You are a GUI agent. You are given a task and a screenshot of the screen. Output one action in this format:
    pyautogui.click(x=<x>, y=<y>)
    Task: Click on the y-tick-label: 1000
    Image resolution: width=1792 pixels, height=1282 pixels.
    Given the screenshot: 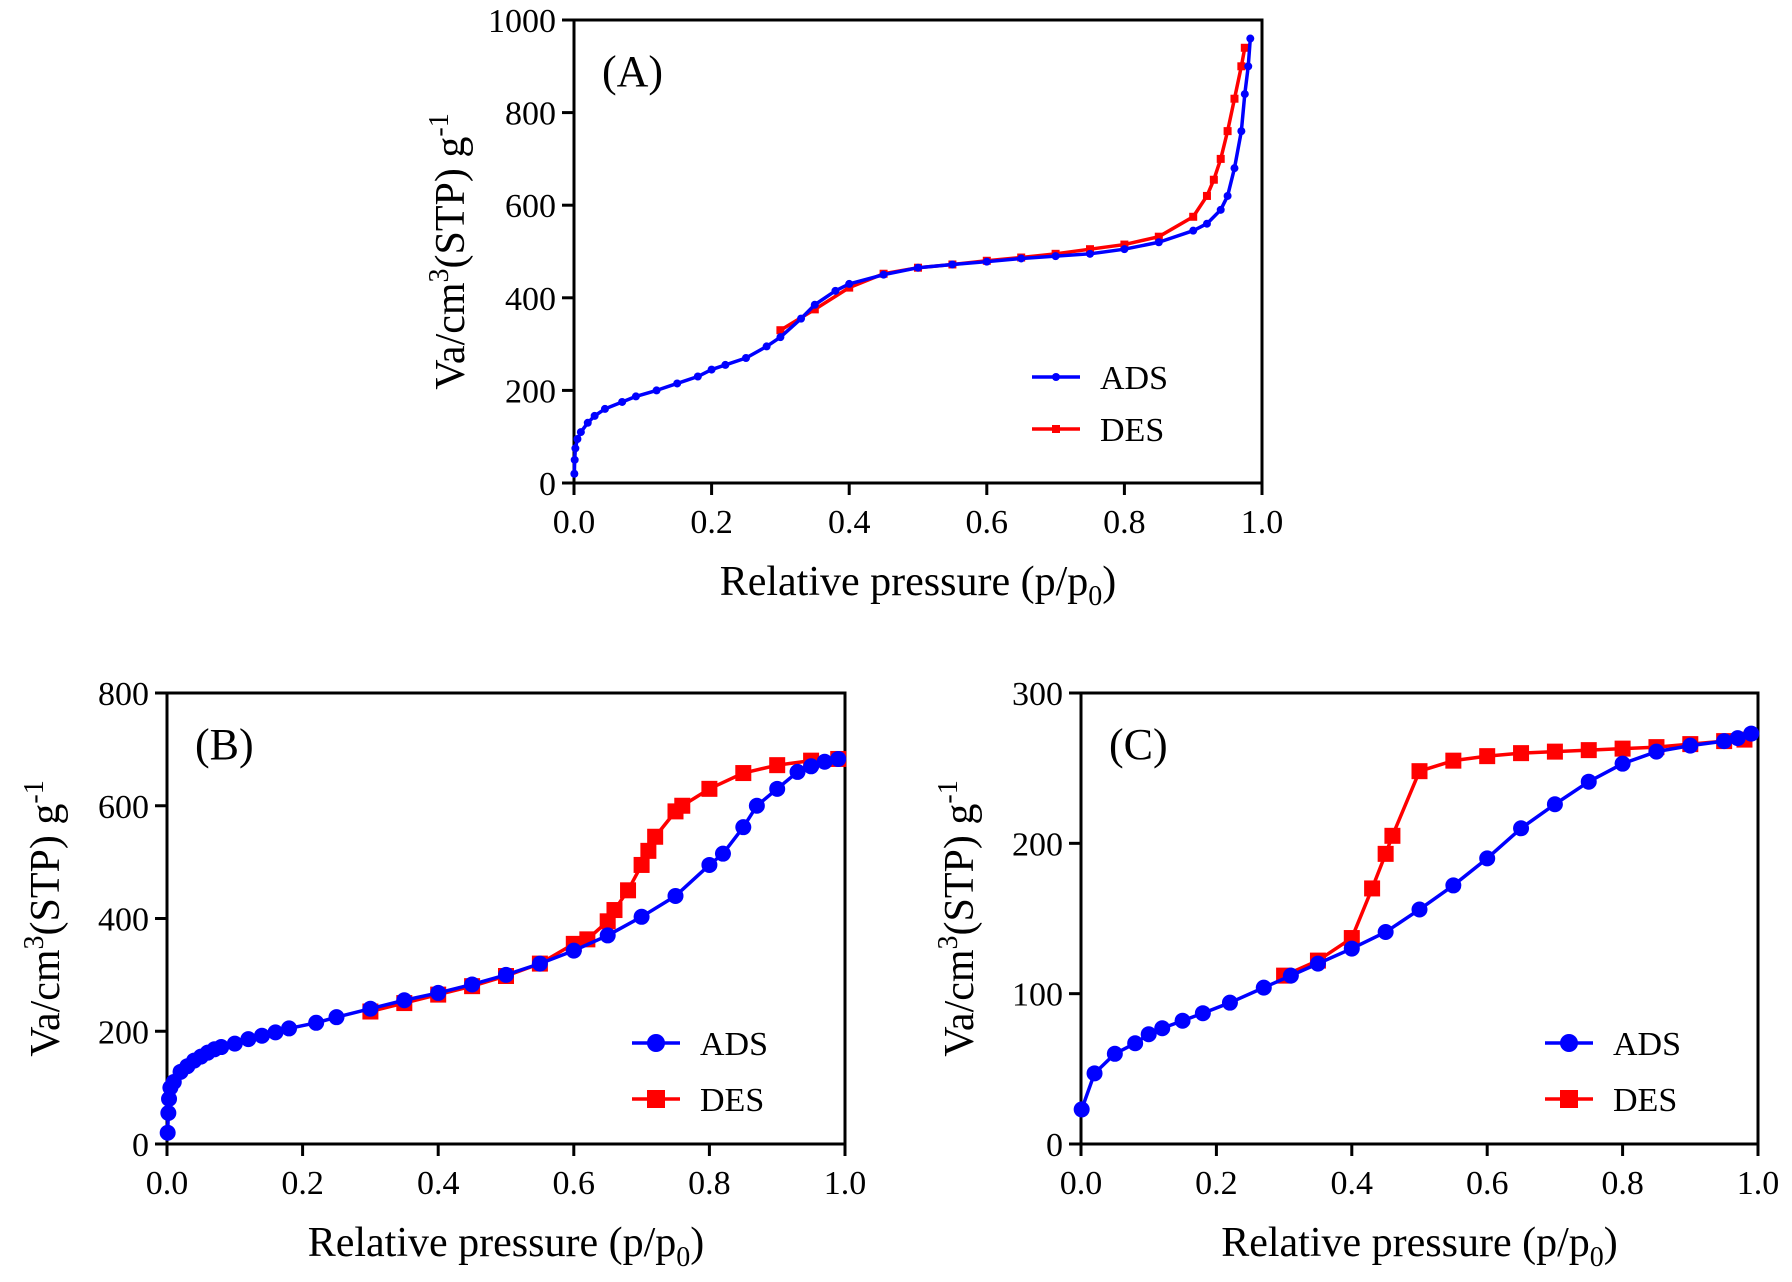 What is the action you would take?
    pyautogui.click(x=522, y=21)
    